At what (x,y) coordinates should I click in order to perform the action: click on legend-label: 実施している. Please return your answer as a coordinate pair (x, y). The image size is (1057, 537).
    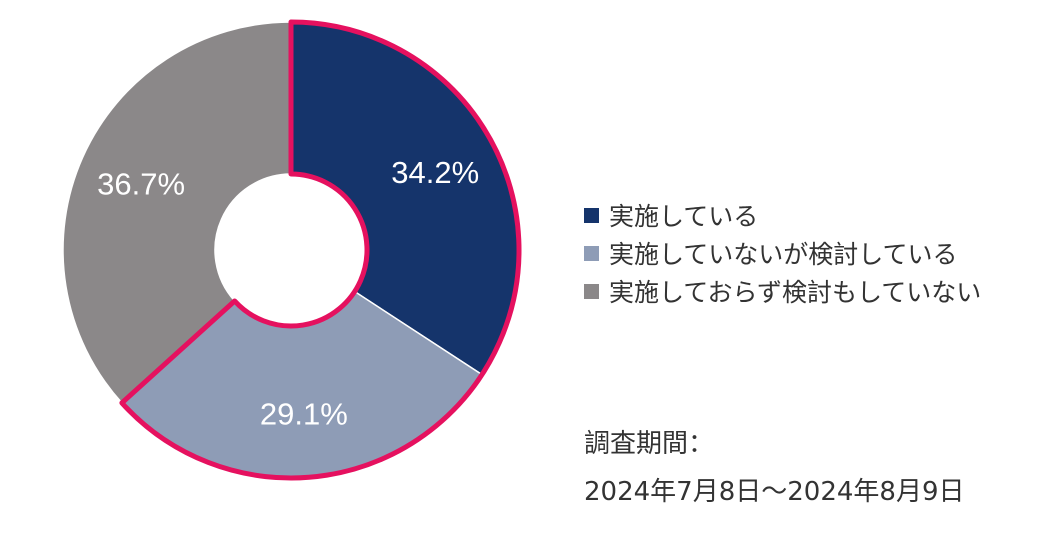
    Looking at the image, I should click on (684, 216).